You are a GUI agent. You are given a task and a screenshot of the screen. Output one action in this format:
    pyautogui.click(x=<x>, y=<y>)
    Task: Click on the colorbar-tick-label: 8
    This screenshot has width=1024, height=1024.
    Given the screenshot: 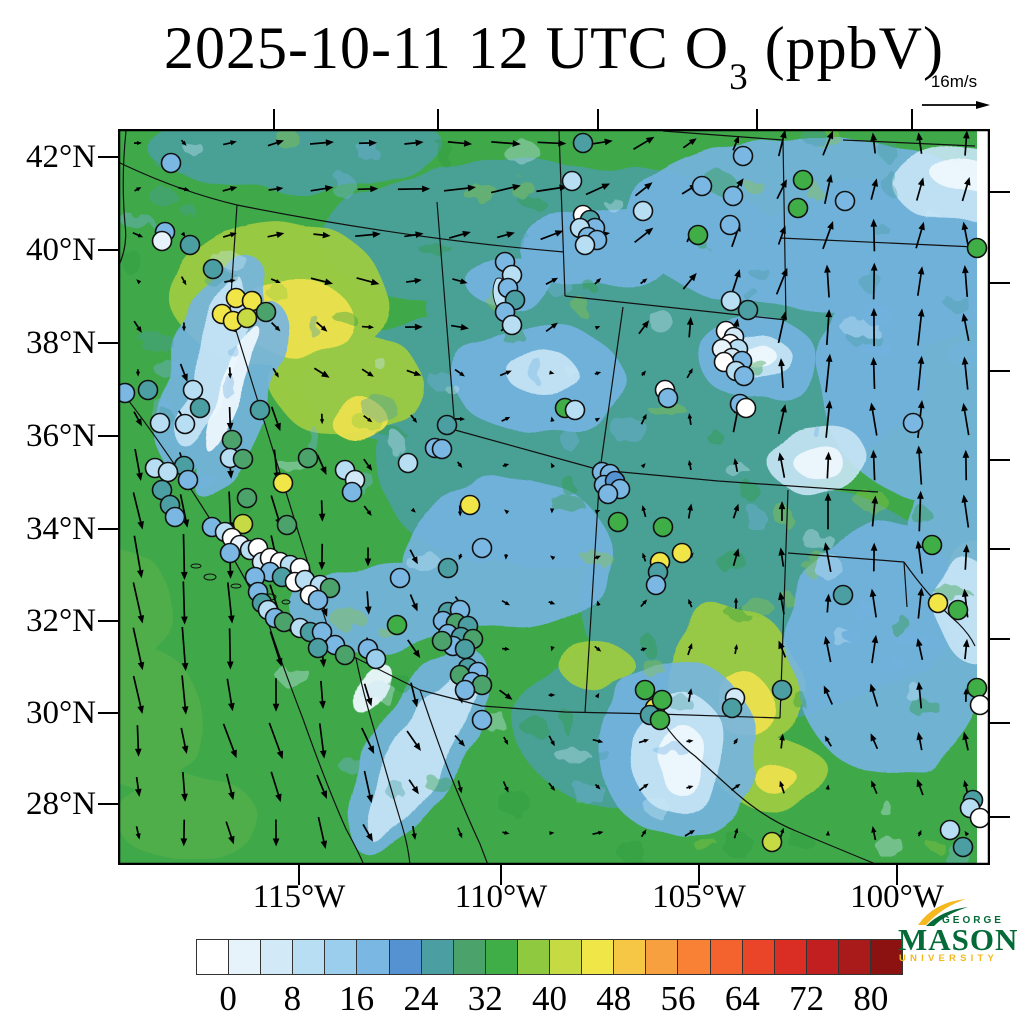 What is the action you would take?
    pyautogui.click(x=292, y=998)
    